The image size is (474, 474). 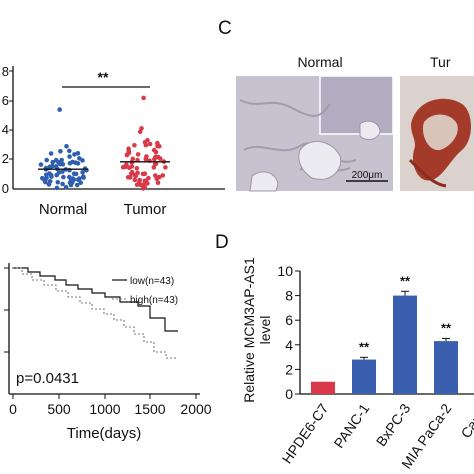 I want to click on scatter-x-label-normal: Normal, so click(x=63, y=209).